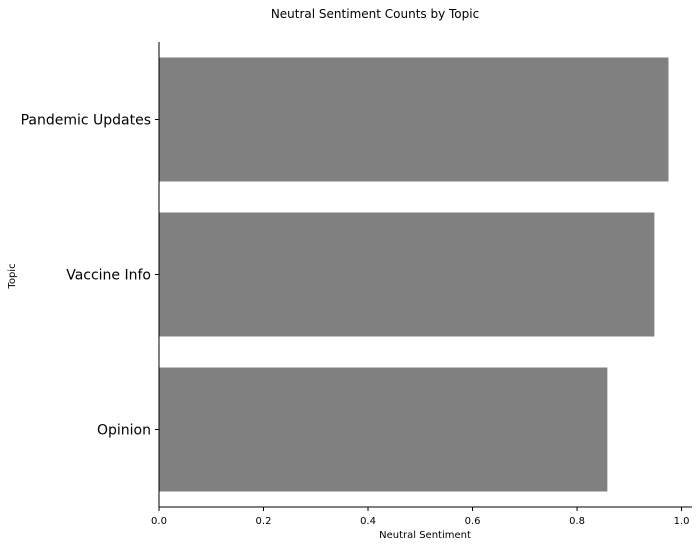 This screenshot has width=699, height=546. I want to click on x-tick-label: 1.0, so click(682, 521).